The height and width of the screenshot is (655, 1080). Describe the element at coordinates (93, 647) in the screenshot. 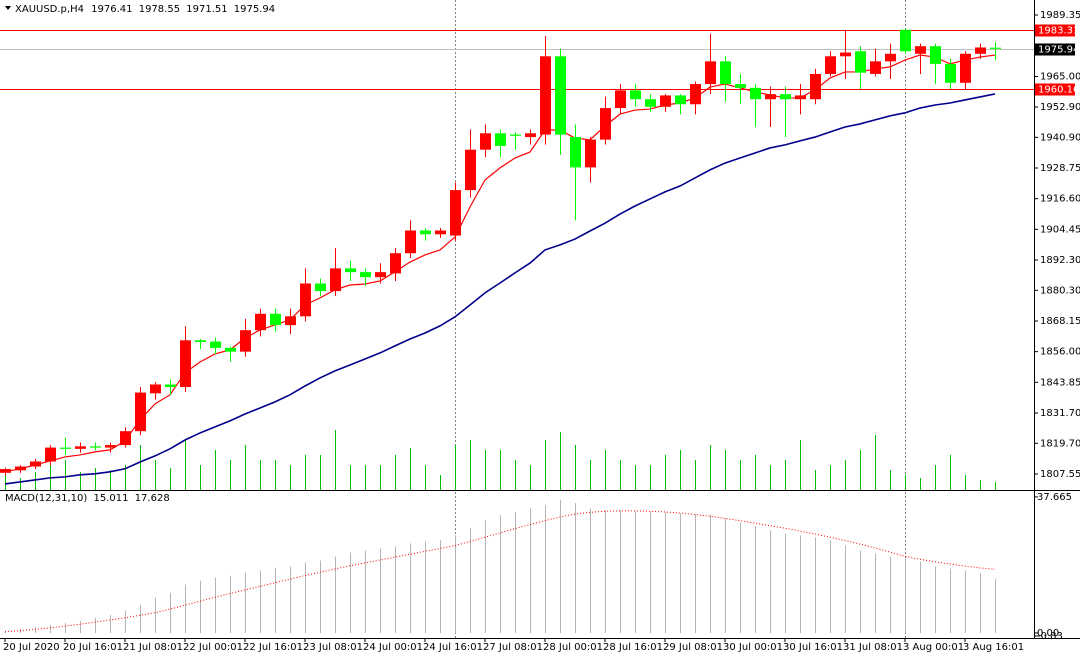

I see `x-tick-label: 20 Jul 16:01` at that location.